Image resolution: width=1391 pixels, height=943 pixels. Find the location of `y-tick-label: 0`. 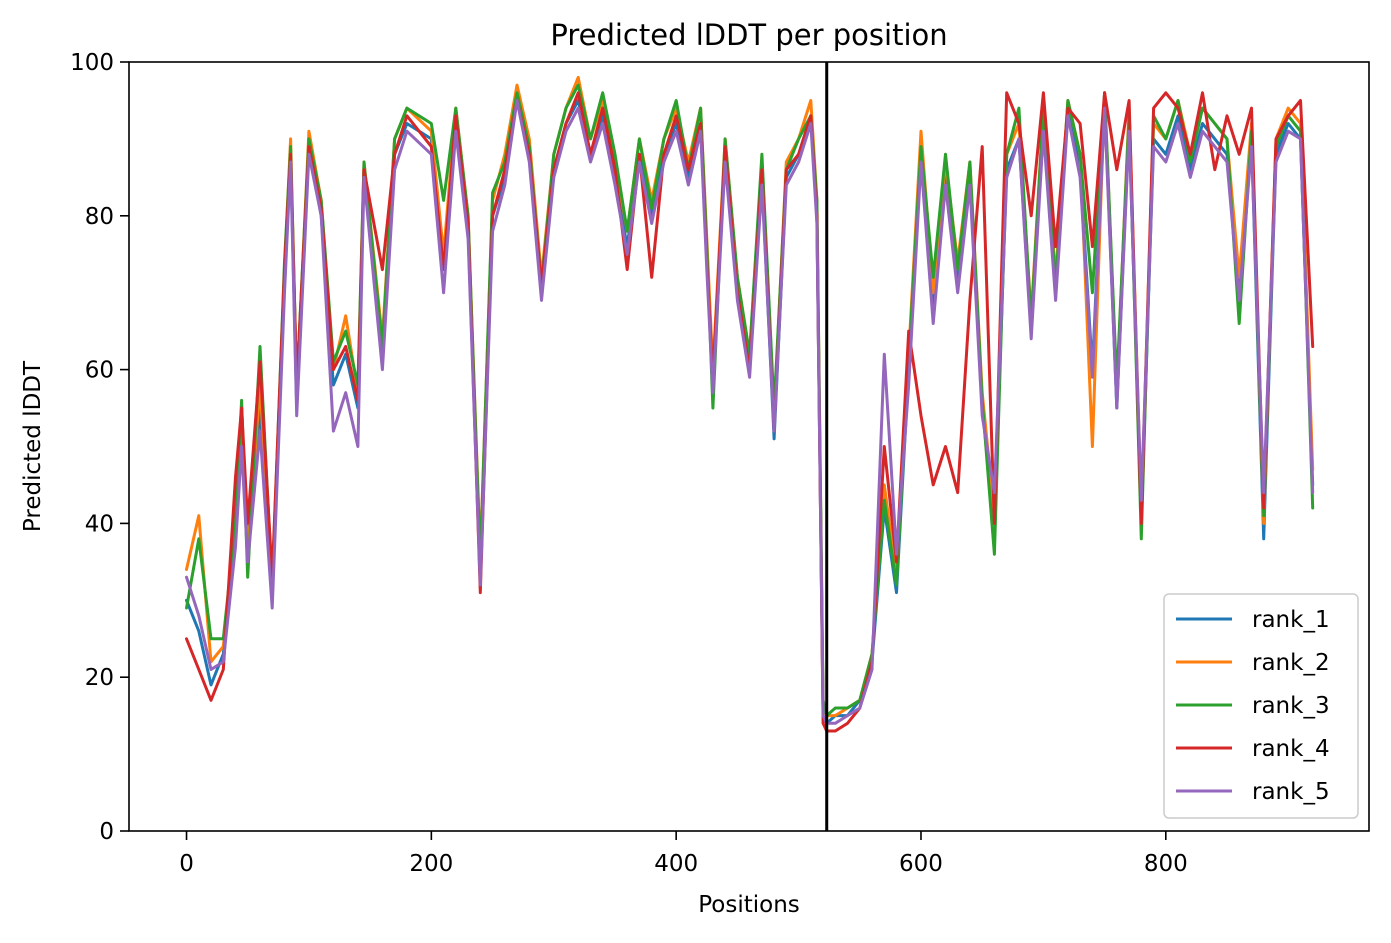

y-tick-label: 0 is located at coordinates (106, 832).